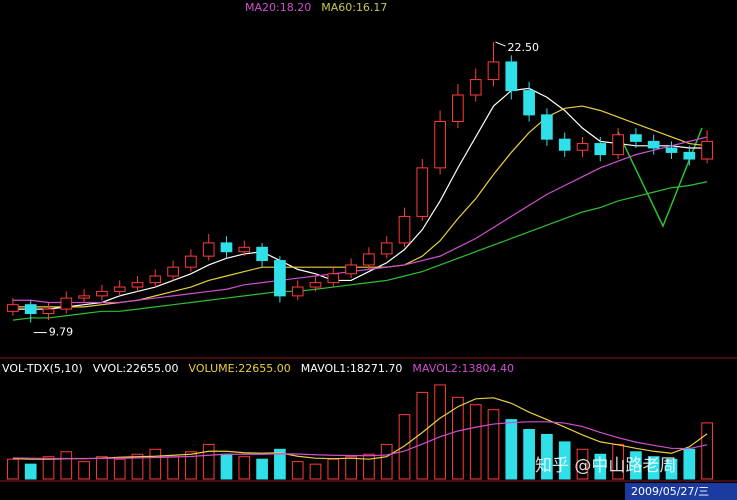 Image resolution: width=737 pixels, height=500 pixels. What do you see at coordinates (278, 7) in the screenshot?
I see `header-text: MA20:18.20` at bounding box center [278, 7].